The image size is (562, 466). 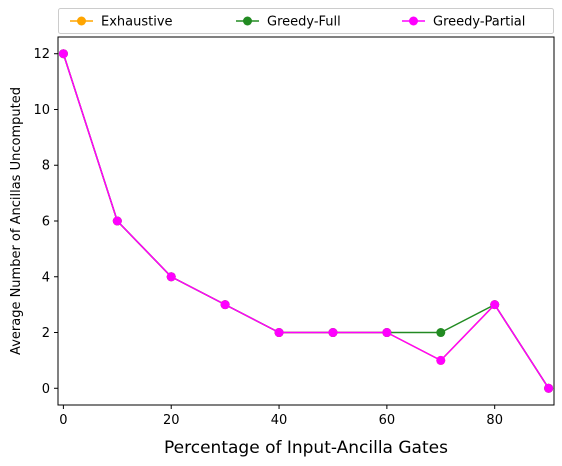 I want to click on legend-label: Greedy-Partial, so click(x=479, y=22).